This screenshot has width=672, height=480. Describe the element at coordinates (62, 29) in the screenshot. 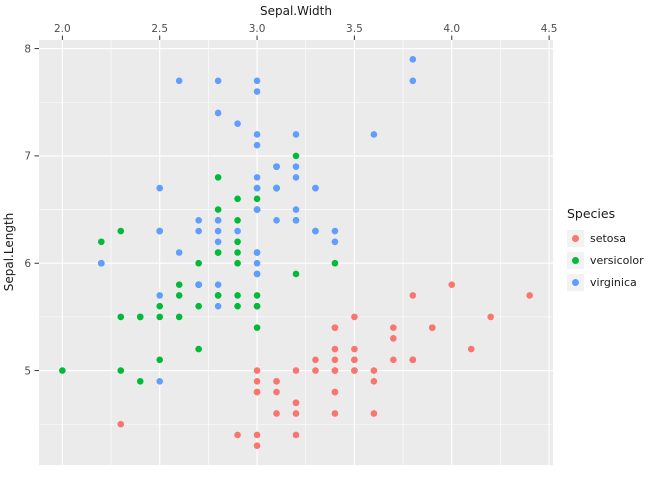

I see `x-tick-label: 2.0` at that location.